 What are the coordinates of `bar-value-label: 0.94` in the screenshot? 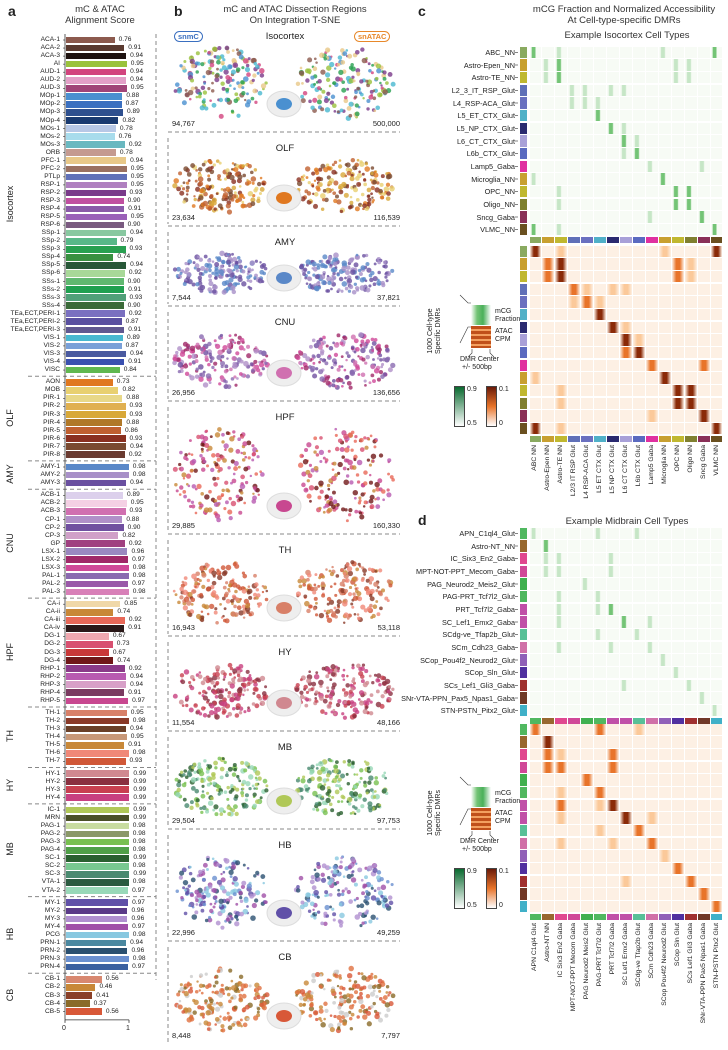 It's located at (136, 265).